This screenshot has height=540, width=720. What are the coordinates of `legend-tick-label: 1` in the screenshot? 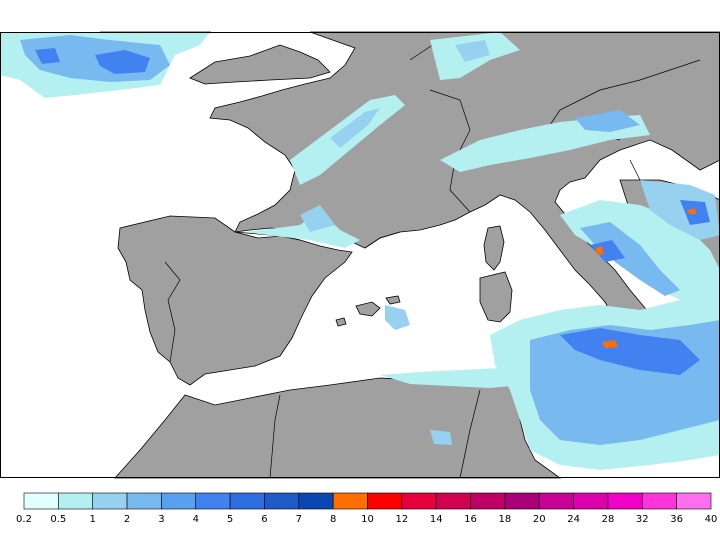 It's located at (93, 519).